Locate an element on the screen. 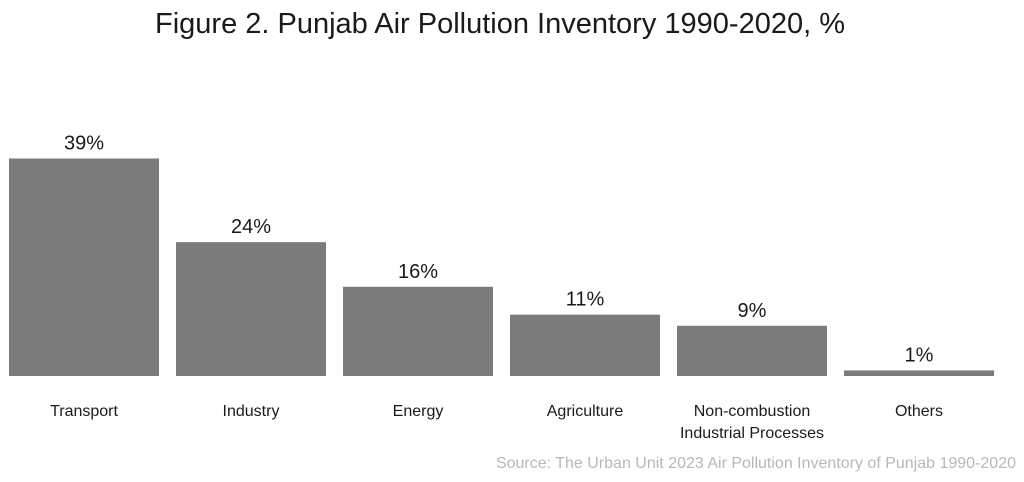  value-label-3: 11% is located at coordinates (585, 300).